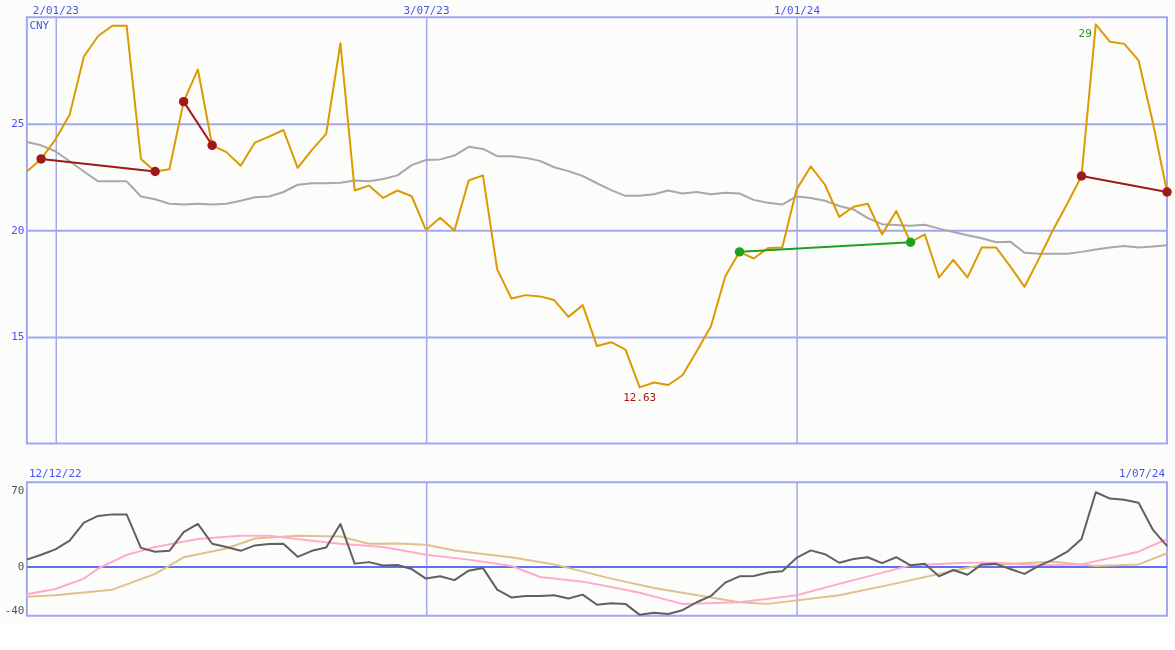  What do you see at coordinates (18, 124) in the screenshot?
I see `y-tick-label: 25` at bounding box center [18, 124].